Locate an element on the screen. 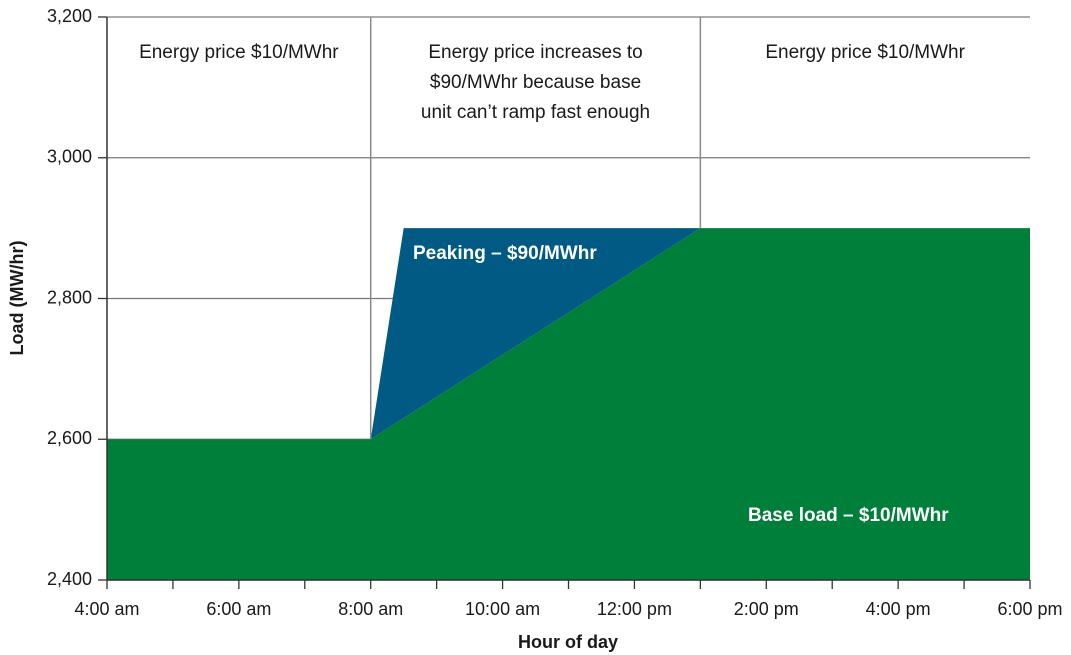 Image resolution: width=1071 pixels, height=655 pixels. x-tick-label: 8:00 am is located at coordinates (370, 609).